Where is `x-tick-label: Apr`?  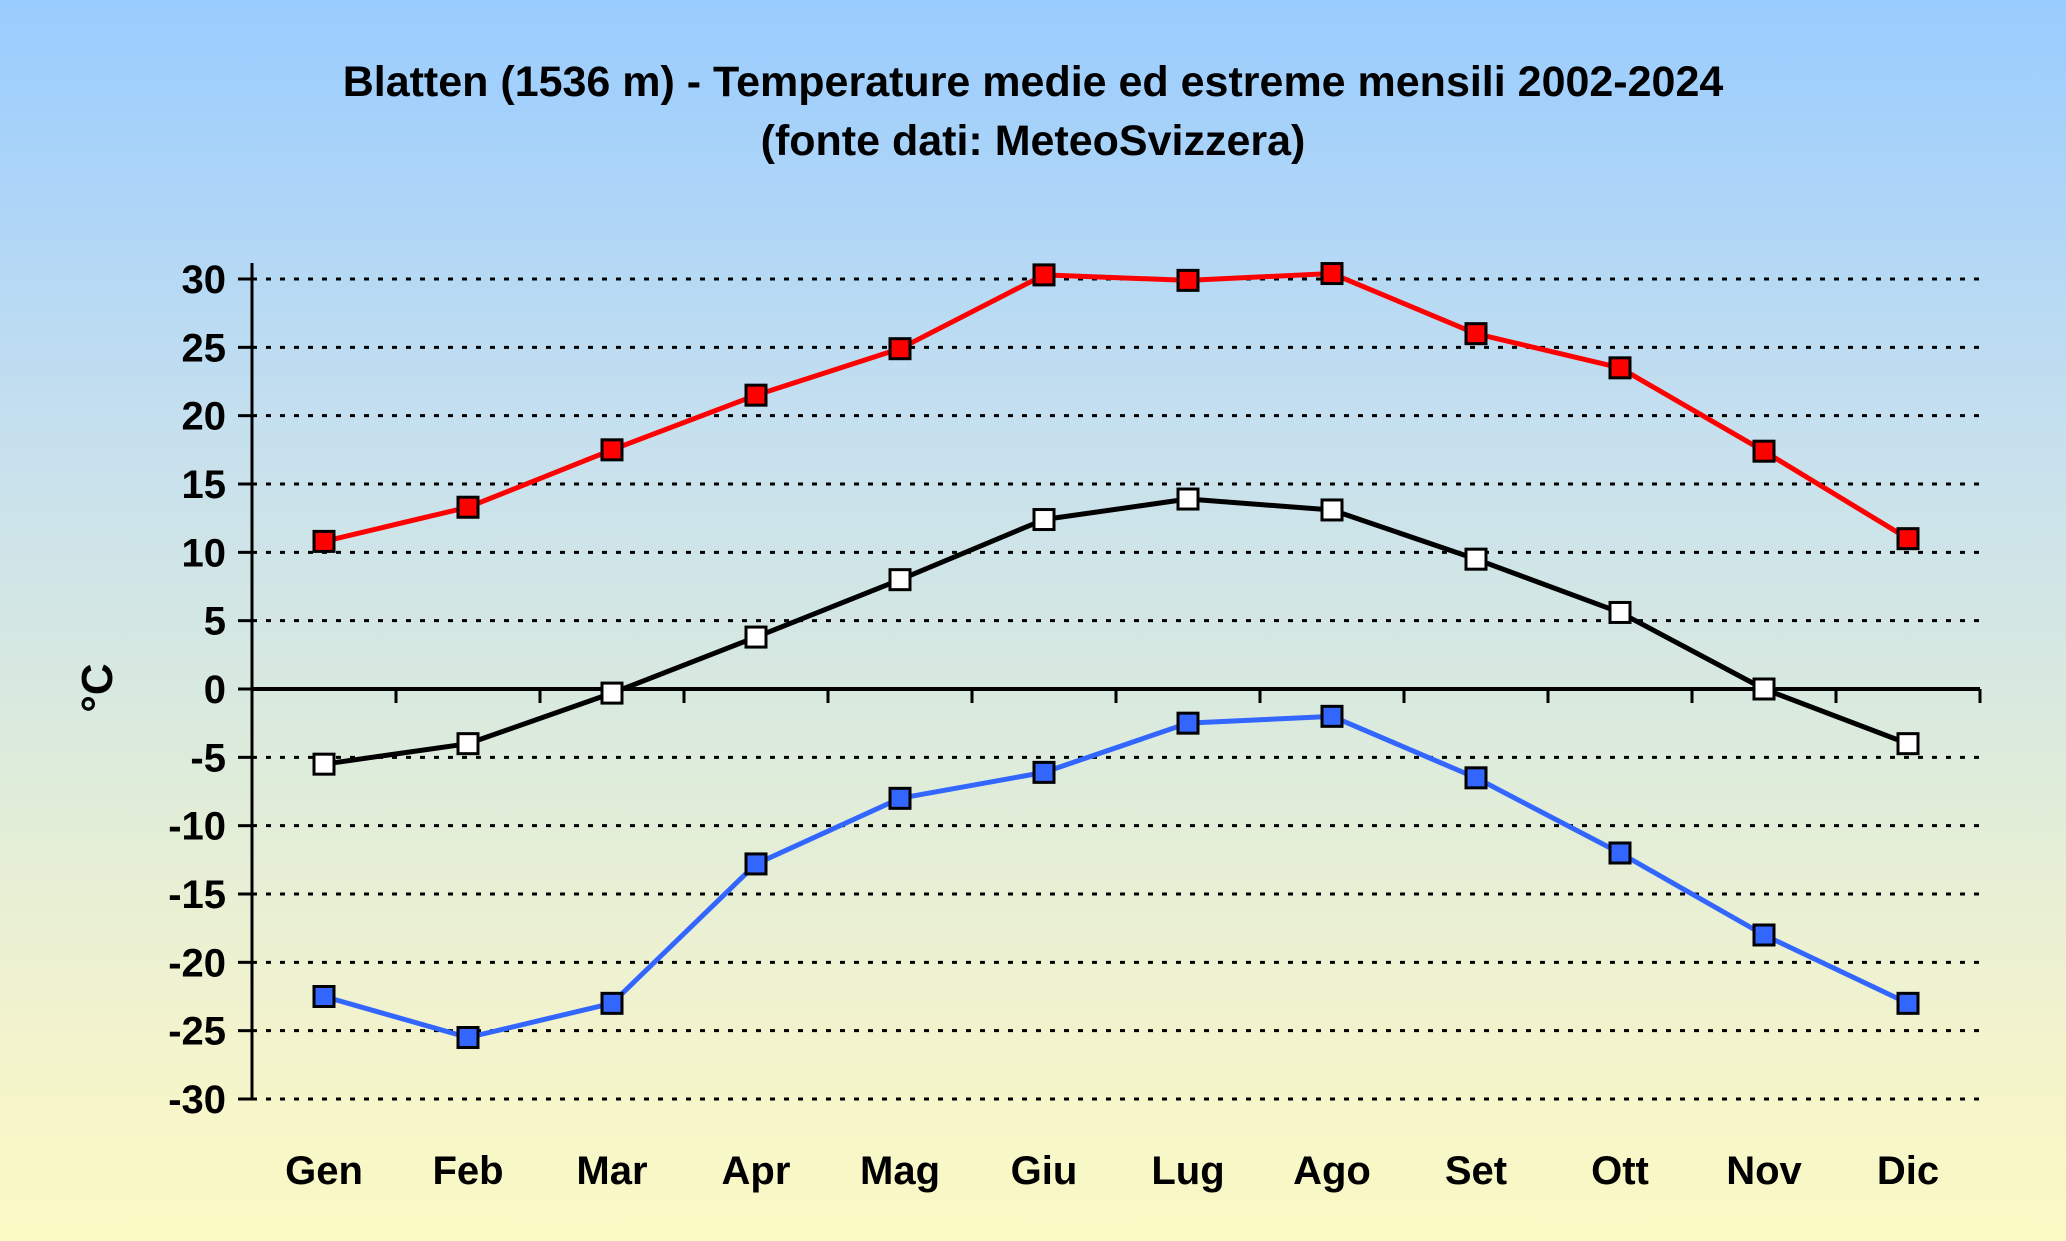
x-tick-label: Apr is located at coordinates (756, 1171).